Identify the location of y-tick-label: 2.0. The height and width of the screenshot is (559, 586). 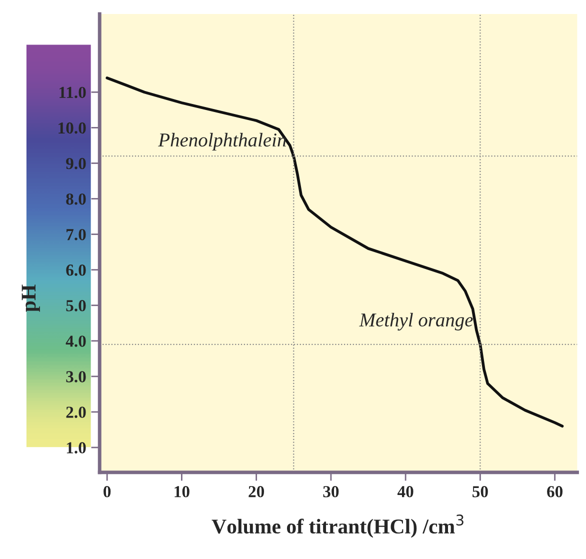
(76, 412).